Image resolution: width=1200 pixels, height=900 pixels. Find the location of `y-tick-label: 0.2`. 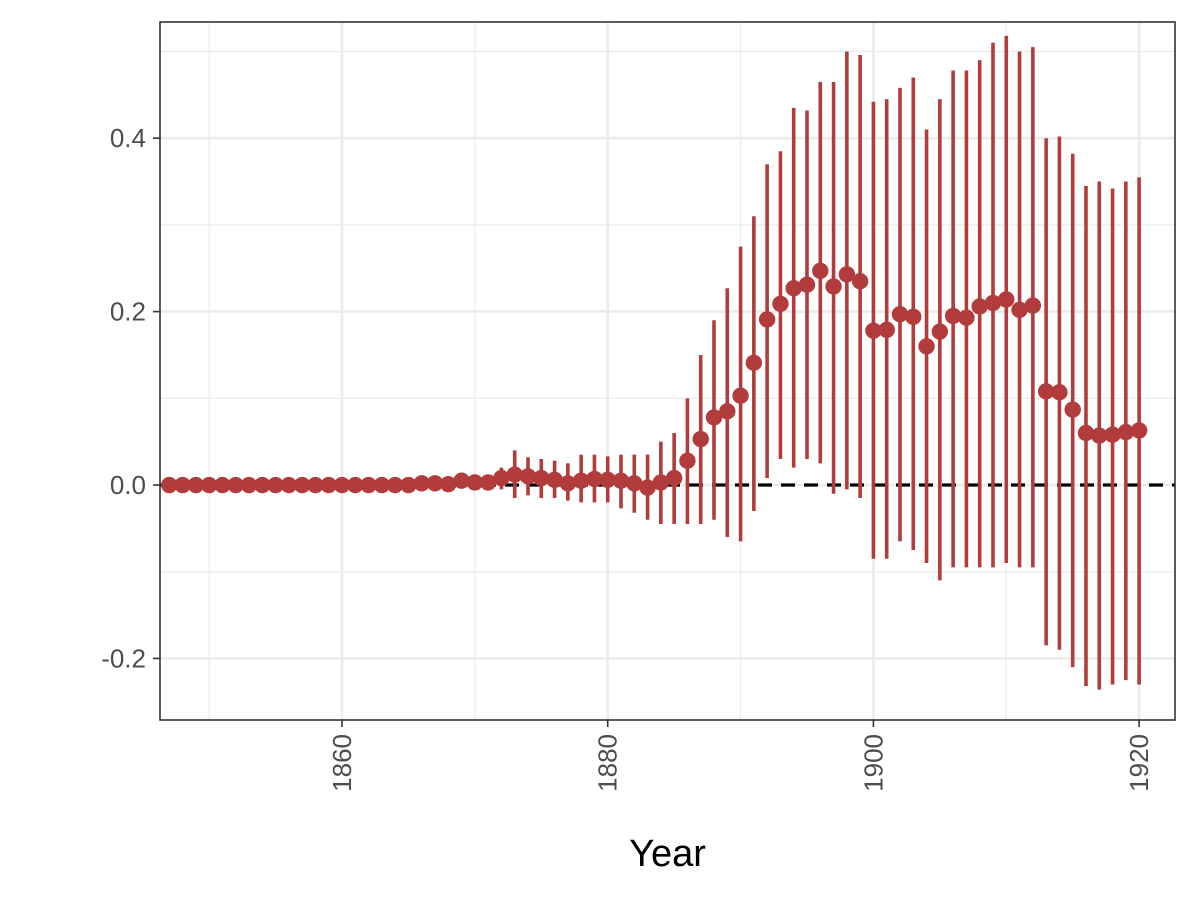

y-tick-label: 0.2 is located at coordinates (128, 312).